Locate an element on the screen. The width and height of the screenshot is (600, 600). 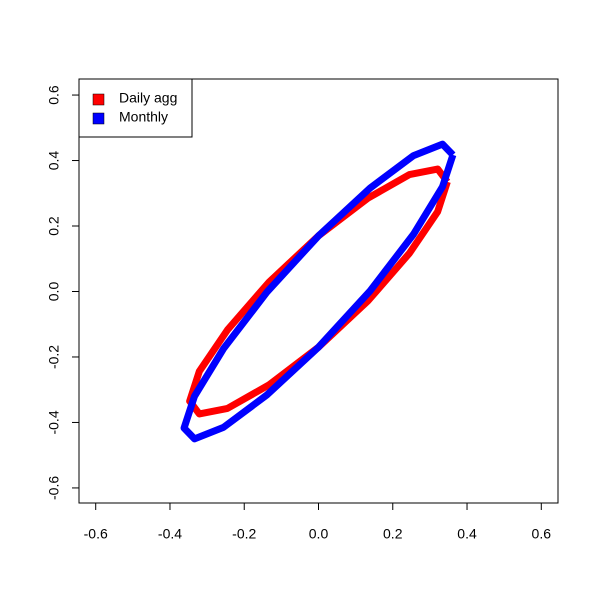
x-tick-label: 0.4 is located at coordinates (467, 534).